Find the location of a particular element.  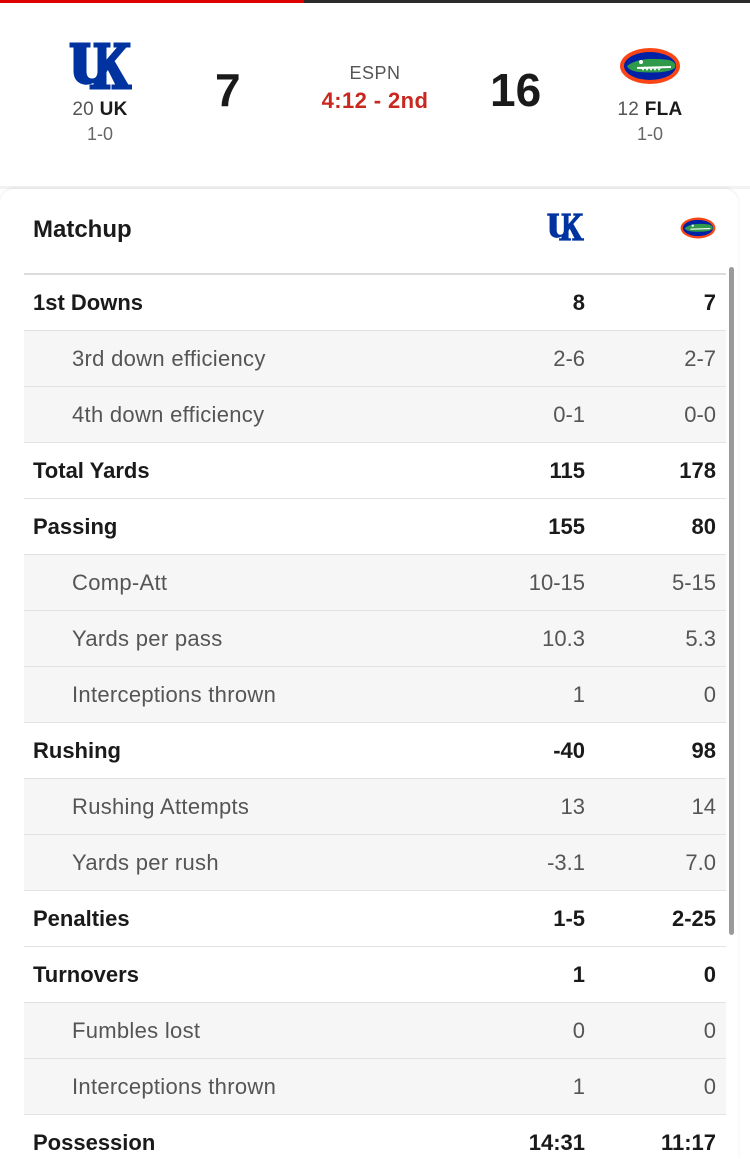

stat-row: Comp-Att 10-15 5-15 is located at coordinates (375, 583).